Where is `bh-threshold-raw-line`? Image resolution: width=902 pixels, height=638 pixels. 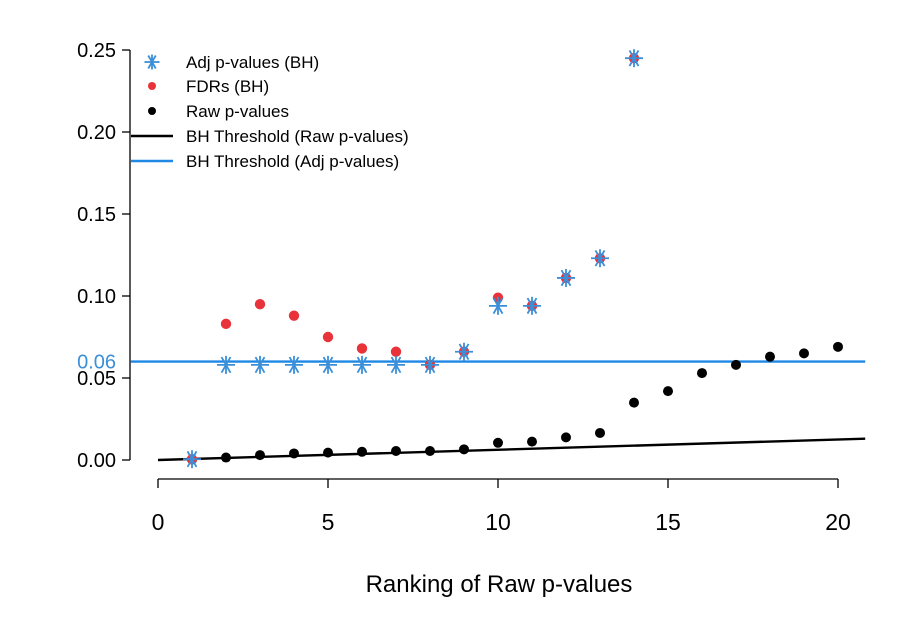 bh-threshold-raw-line is located at coordinates (511, 449).